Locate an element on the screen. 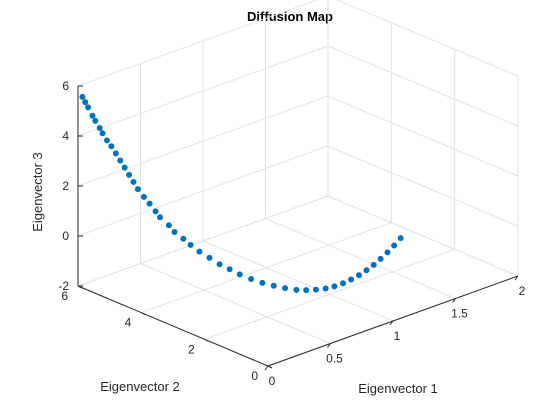  y-tick-label: 2 is located at coordinates (191, 349).